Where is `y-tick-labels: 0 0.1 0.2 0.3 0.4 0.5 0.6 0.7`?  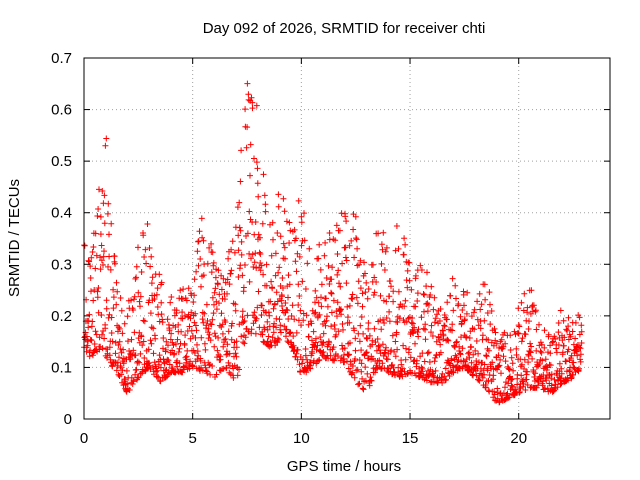 y-tick-labels: 0 0.1 0.2 0.3 0.4 0.5 0.6 0.7 is located at coordinates (61, 239).